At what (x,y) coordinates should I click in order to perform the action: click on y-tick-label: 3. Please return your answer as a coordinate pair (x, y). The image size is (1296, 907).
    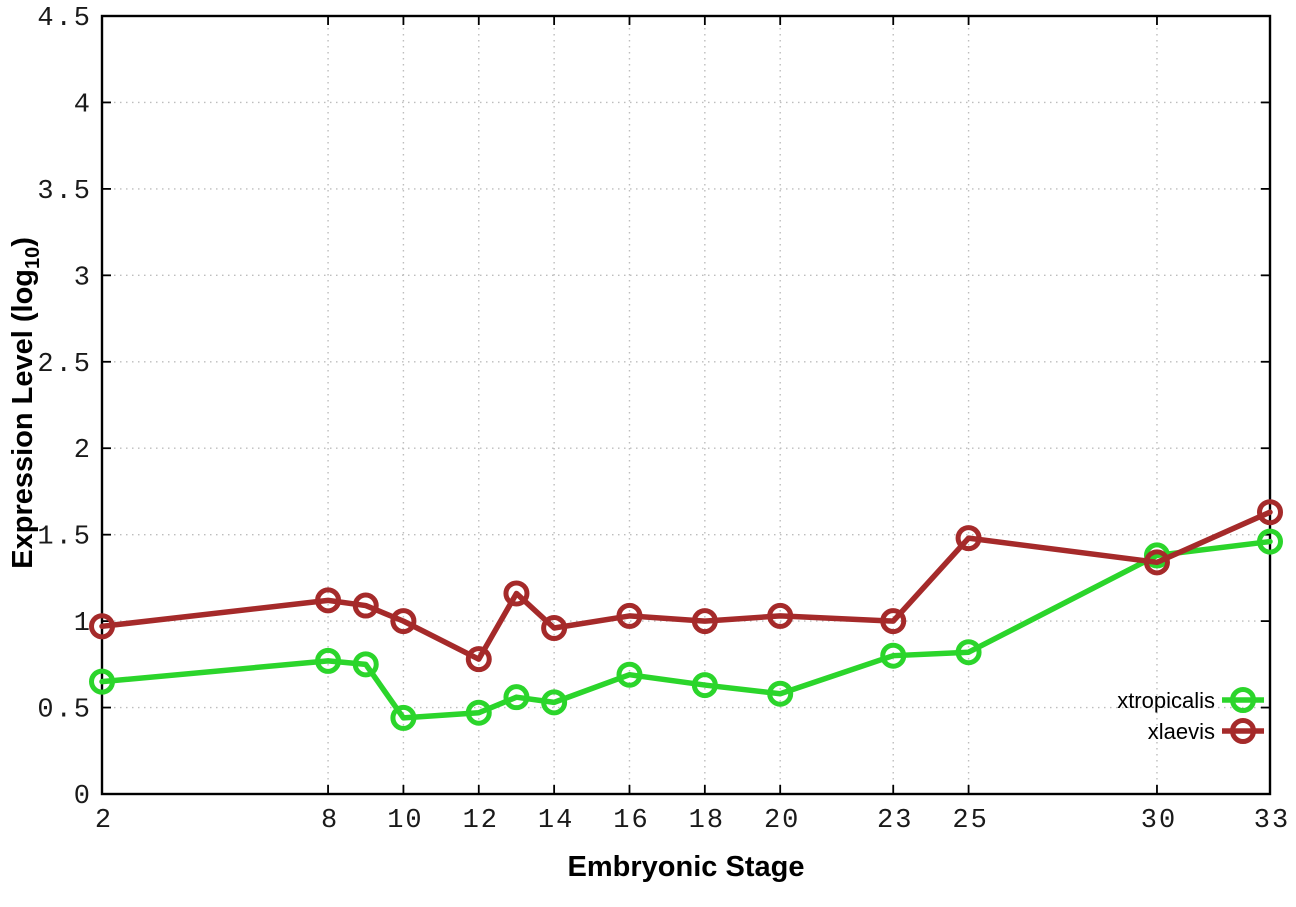
    Looking at the image, I should click on (83, 278).